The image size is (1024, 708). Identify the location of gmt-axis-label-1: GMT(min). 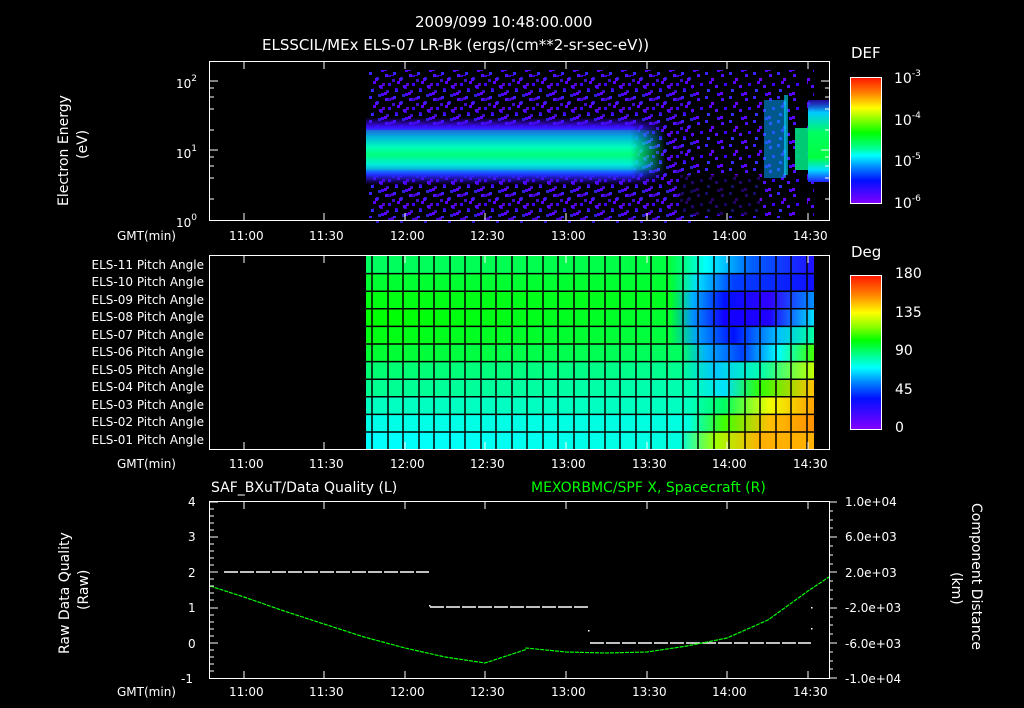
(146, 236).